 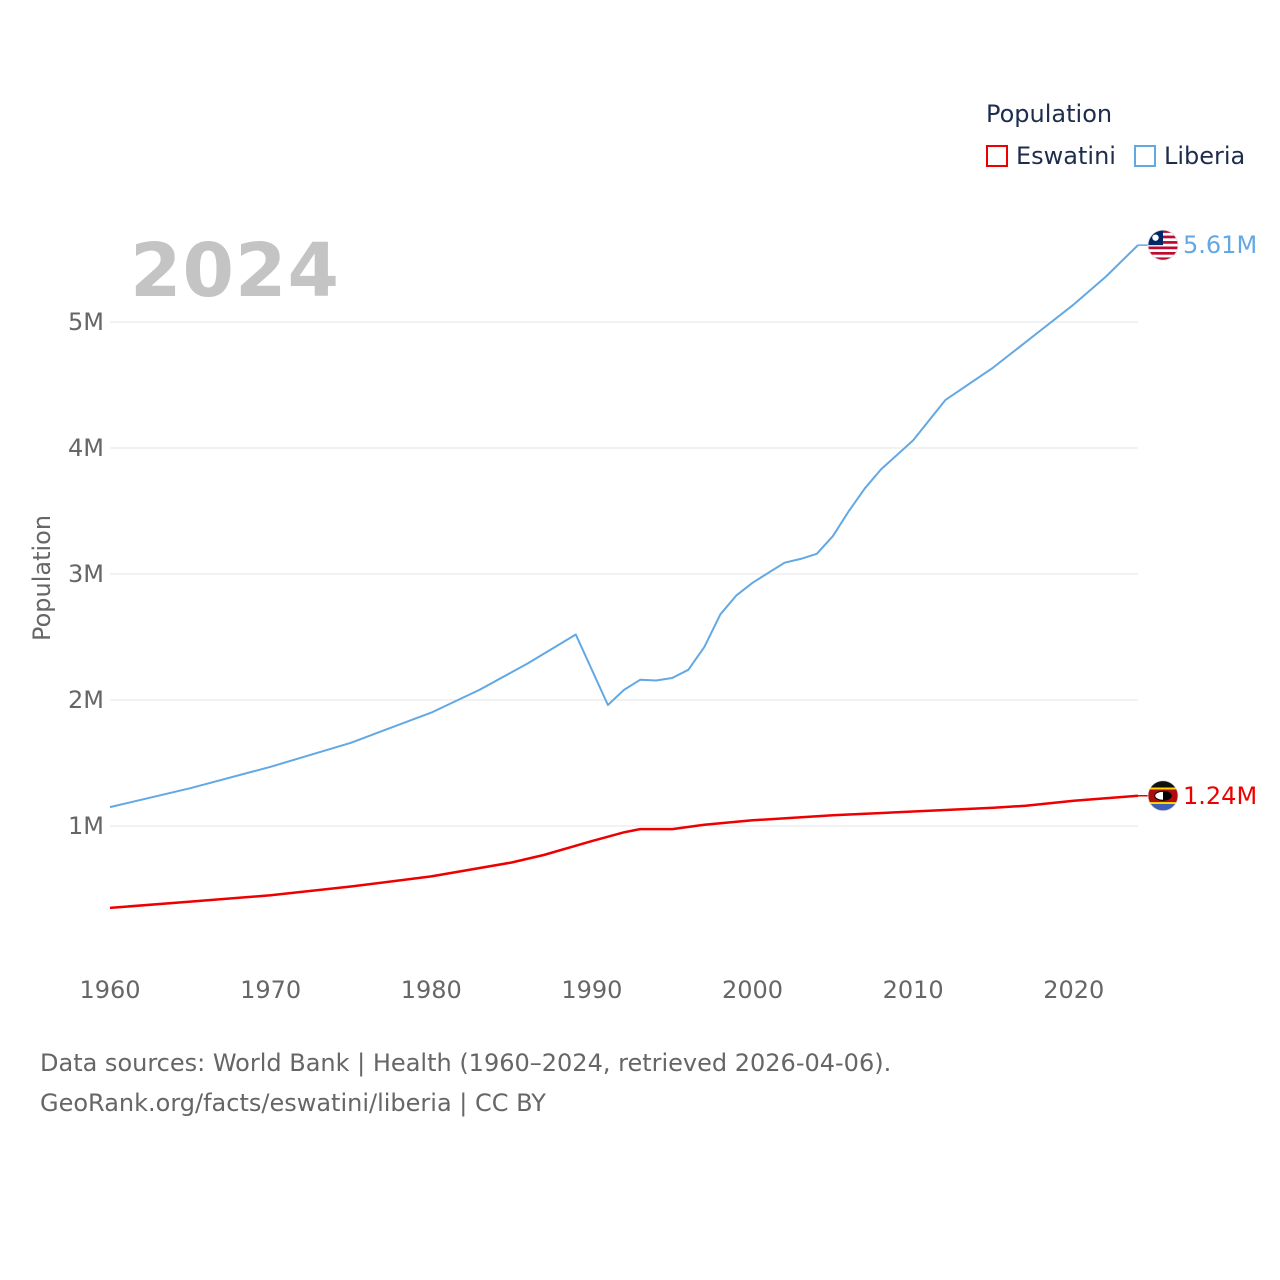 What do you see at coordinates (752, 990) in the screenshot?
I see `x-tick-label-2000: 2000` at bounding box center [752, 990].